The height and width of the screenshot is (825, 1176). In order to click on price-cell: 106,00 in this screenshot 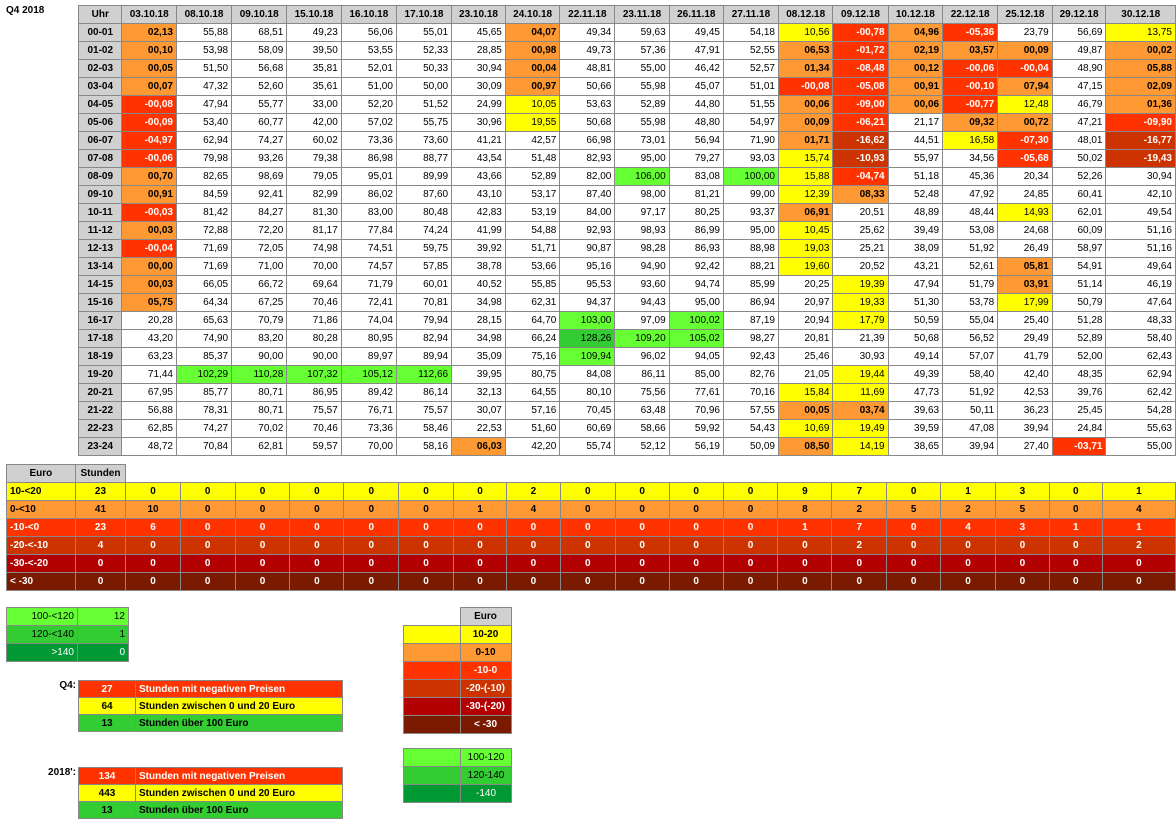, I will do `click(642, 176)`.